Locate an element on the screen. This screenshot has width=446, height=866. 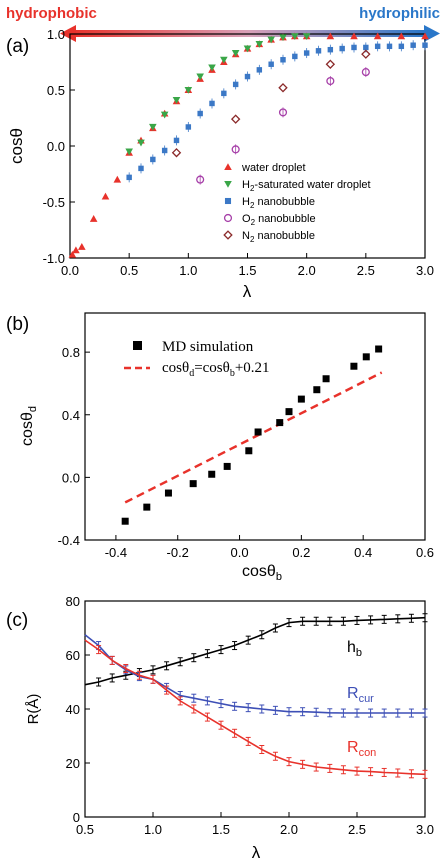
panel-a-ytick-label: -1.0 is located at coordinates (54, 258).